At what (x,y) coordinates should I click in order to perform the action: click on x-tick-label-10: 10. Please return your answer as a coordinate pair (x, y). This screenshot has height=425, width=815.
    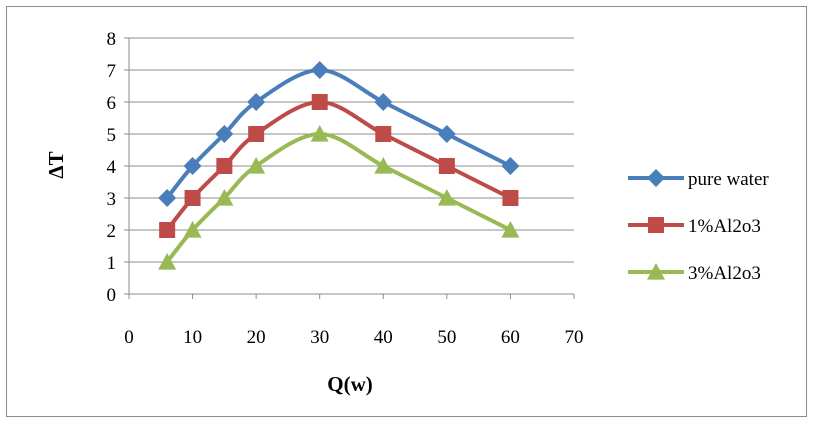
    Looking at the image, I should click on (192, 337).